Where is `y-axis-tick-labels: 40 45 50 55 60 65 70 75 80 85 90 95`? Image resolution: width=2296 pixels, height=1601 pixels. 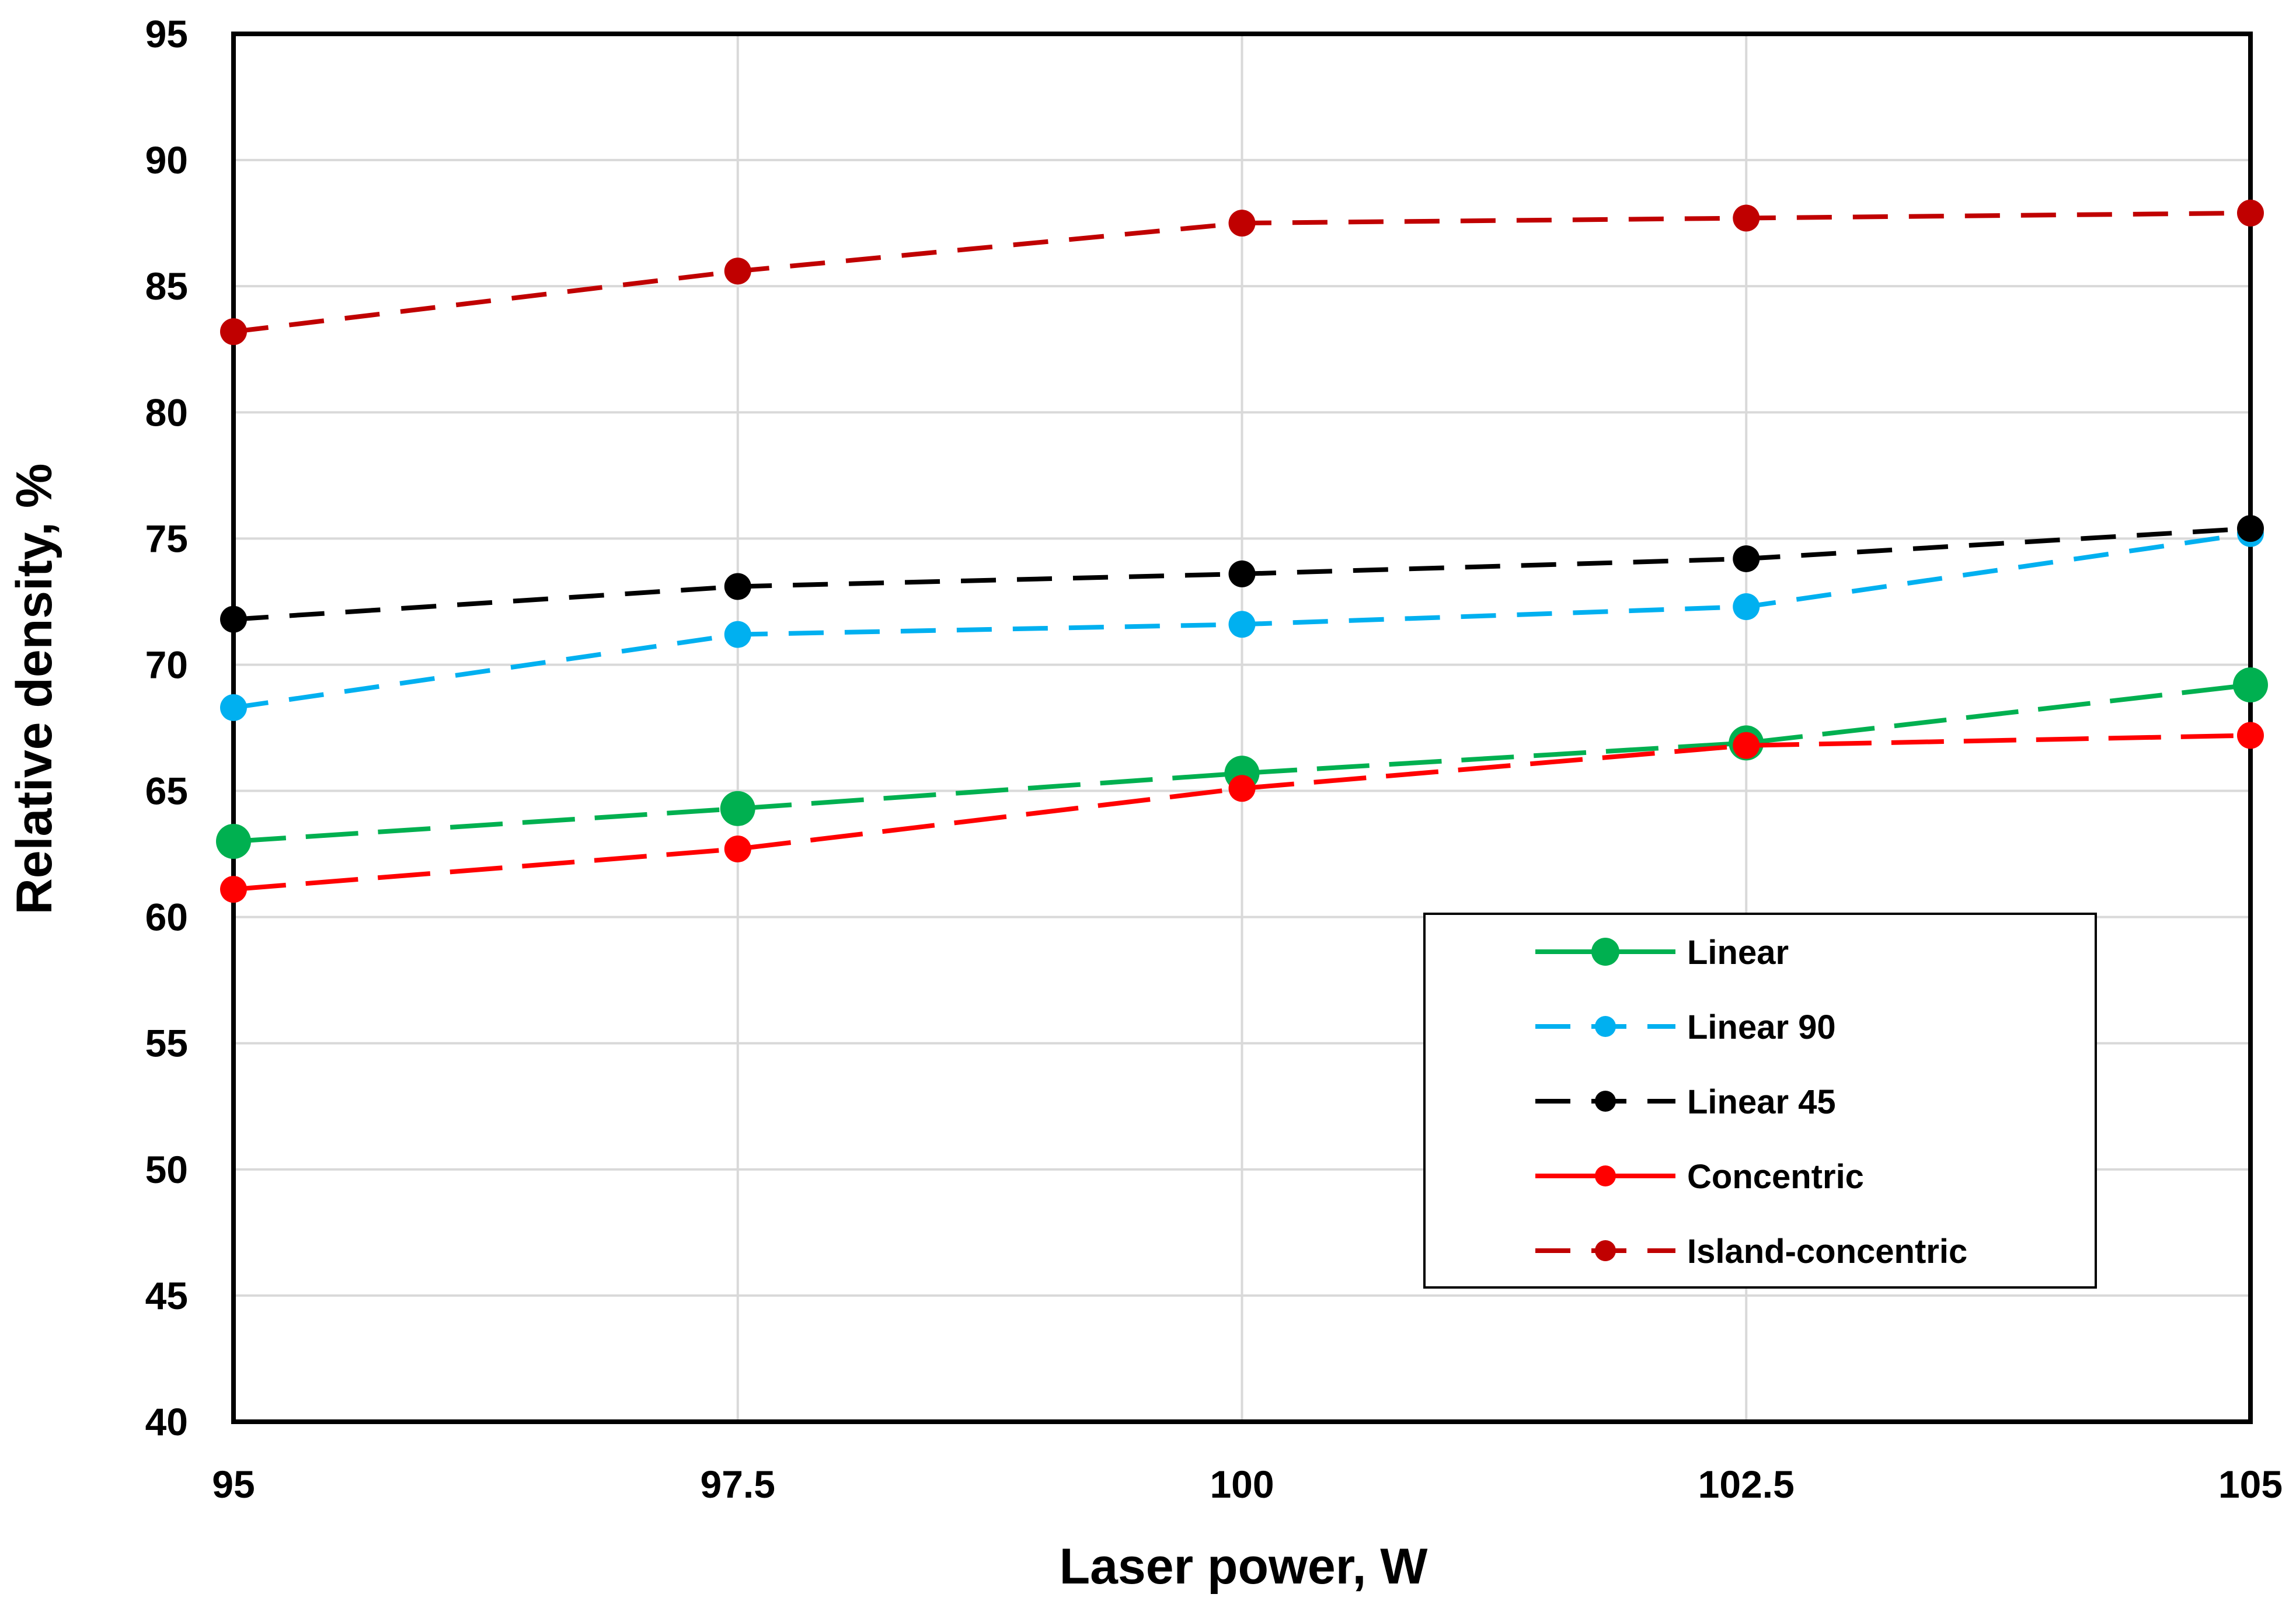
y-axis-tick-labels: 40 45 50 55 60 65 70 75 80 85 90 95 is located at coordinates (167, 728).